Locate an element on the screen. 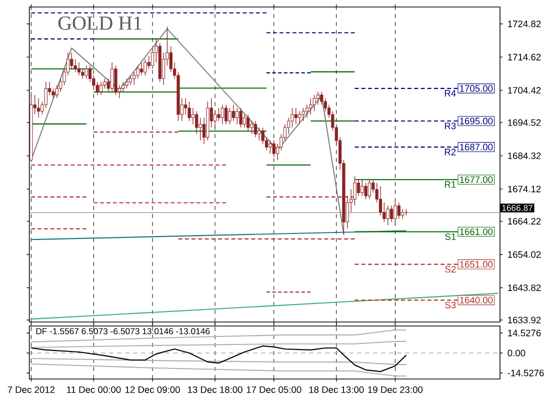 The height and width of the screenshot is (400, 550). legend-label: R2 is located at coordinates (450, 152).